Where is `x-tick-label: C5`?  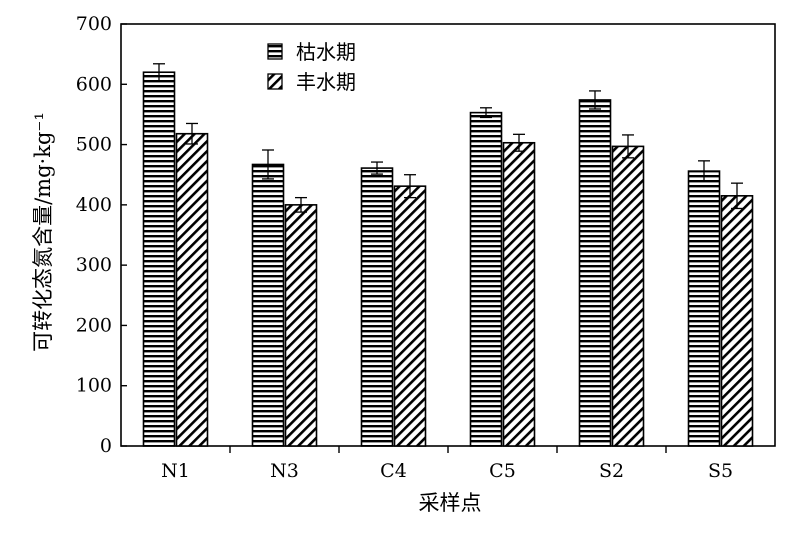 x-tick-label: C5 is located at coordinates (502, 471).